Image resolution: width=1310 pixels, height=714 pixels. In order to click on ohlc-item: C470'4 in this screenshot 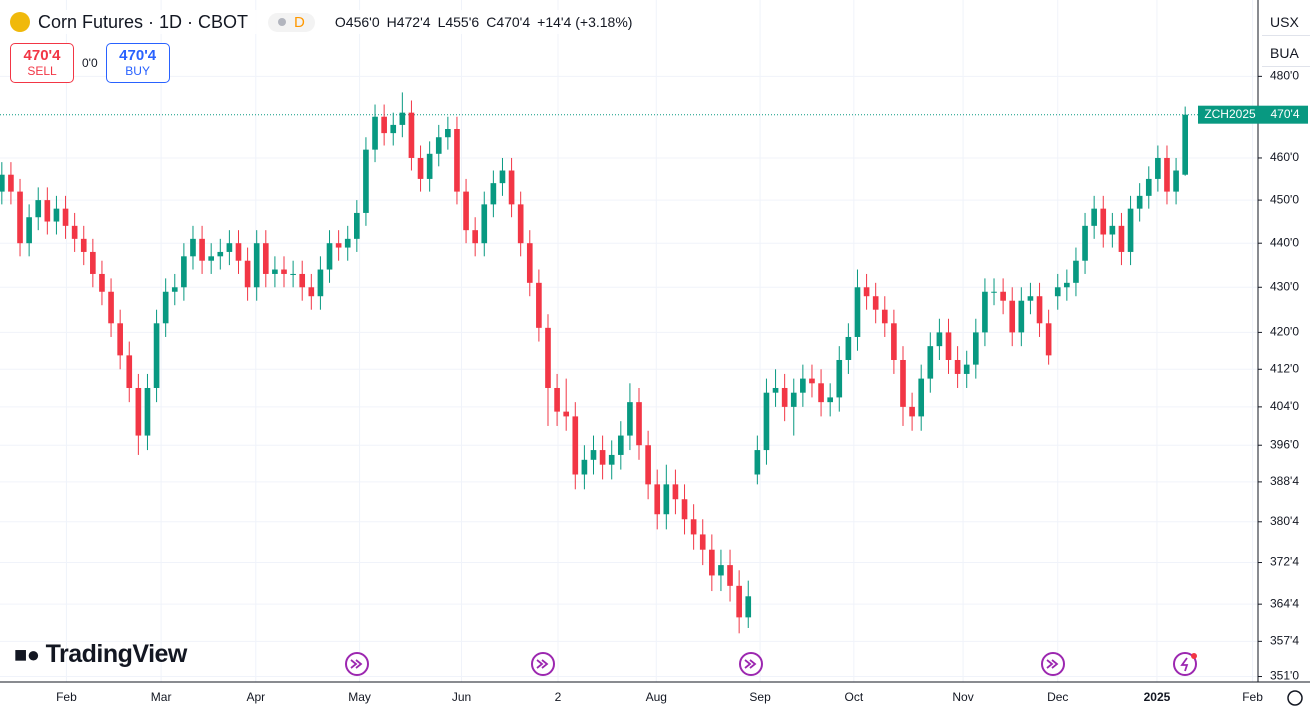, I will do `click(508, 22)`.